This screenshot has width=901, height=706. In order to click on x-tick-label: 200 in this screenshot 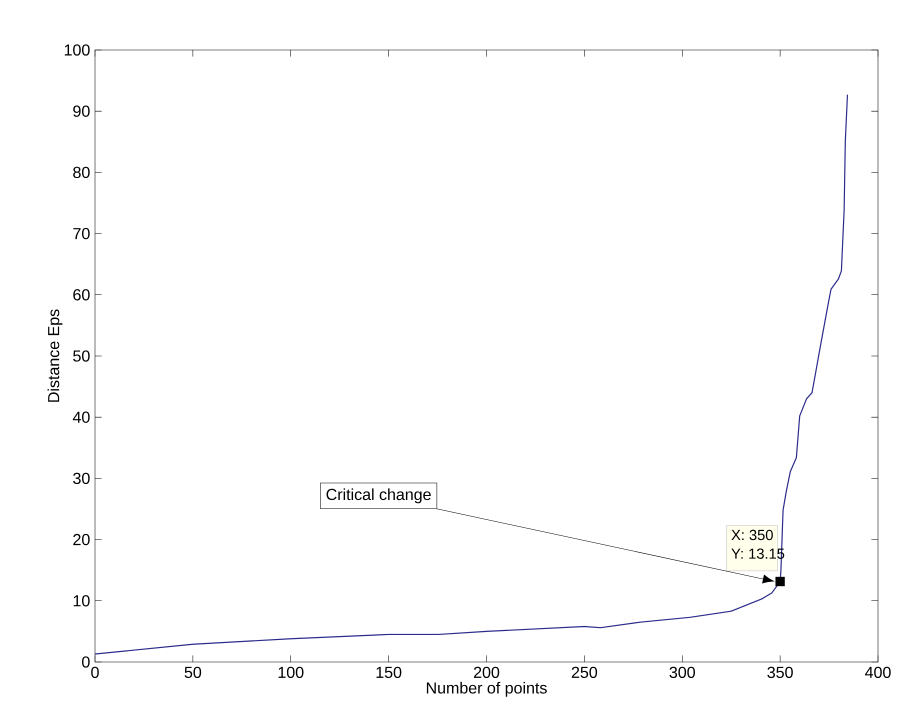, I will do `click(487, 672)`.